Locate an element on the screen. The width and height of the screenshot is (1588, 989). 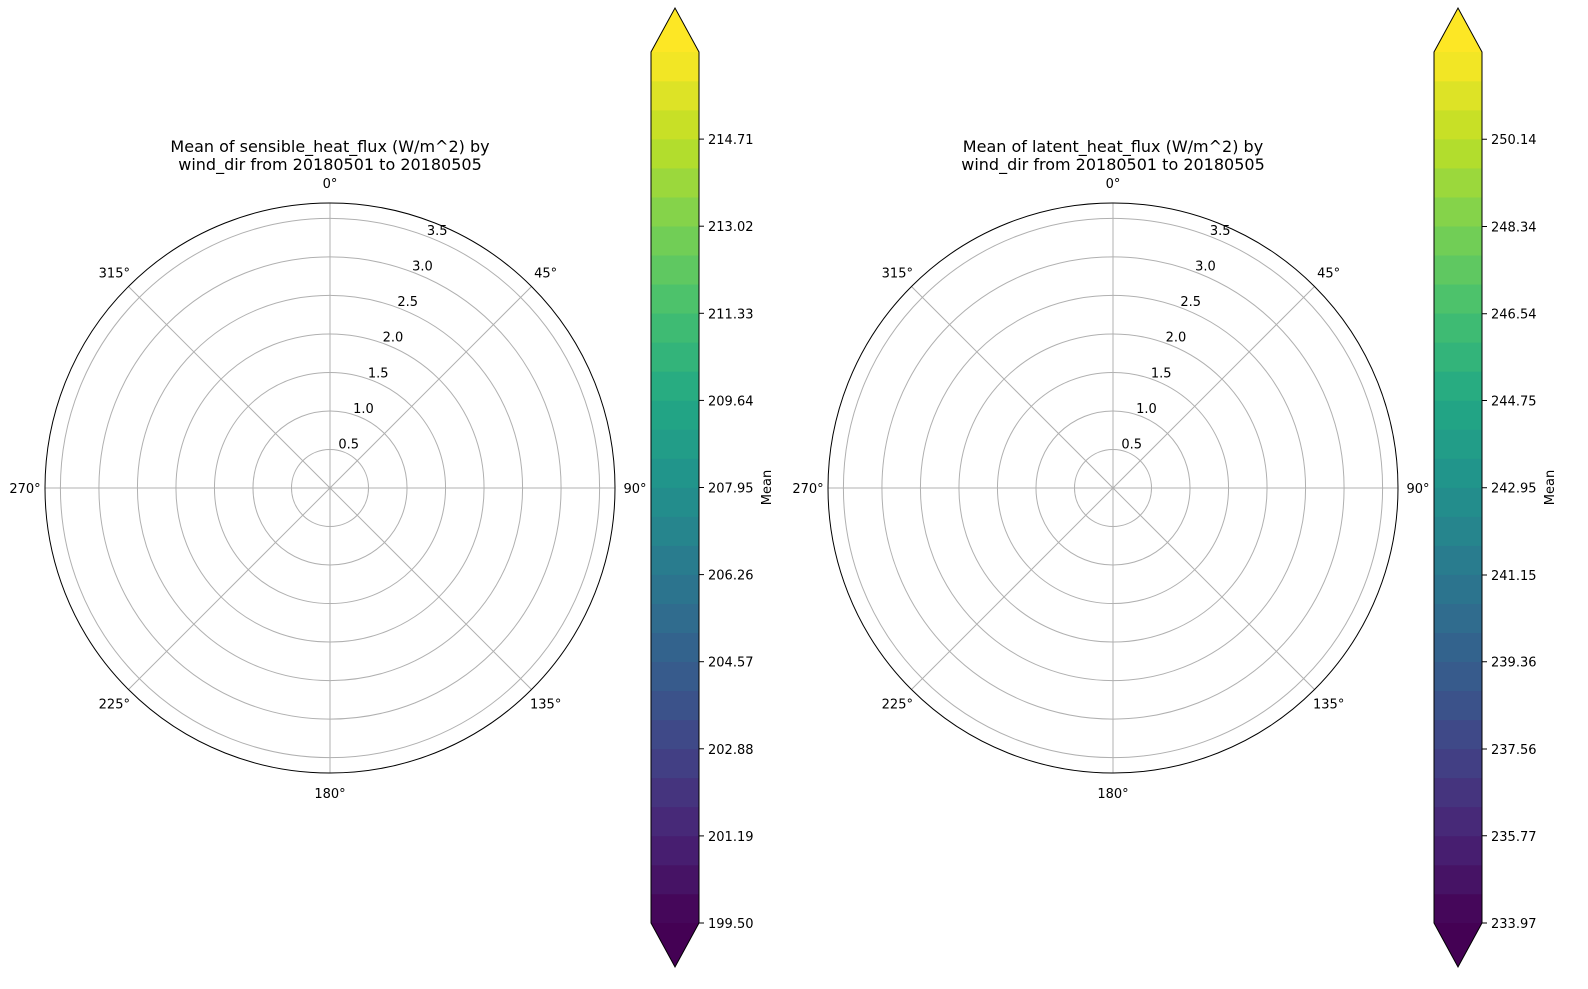
colorbar-tick-label: 246.54 is located at coordinates (1514, 315).